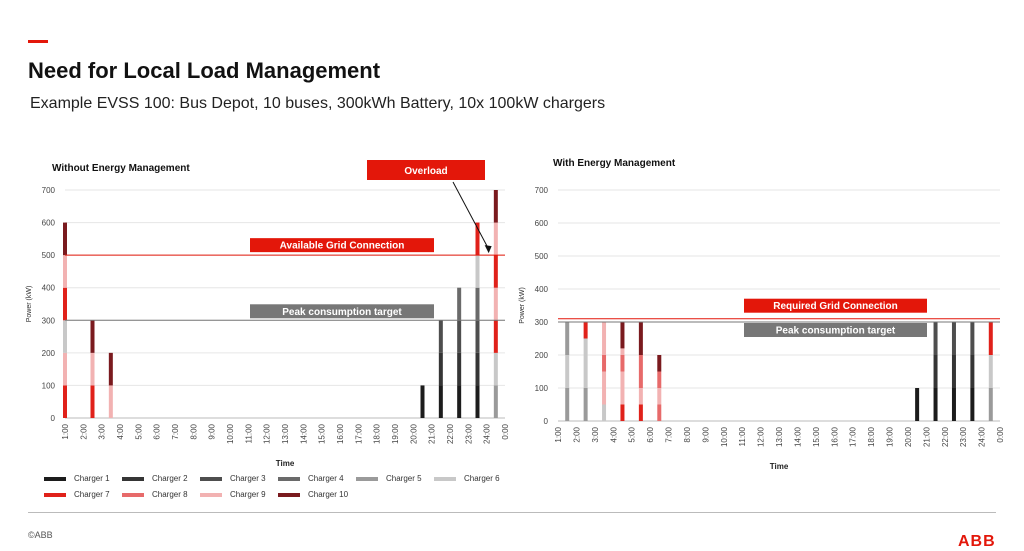  Describe the element at coordinates (138, 431) in the screenshot. I see `x-tick-label: 5:00` at that location.